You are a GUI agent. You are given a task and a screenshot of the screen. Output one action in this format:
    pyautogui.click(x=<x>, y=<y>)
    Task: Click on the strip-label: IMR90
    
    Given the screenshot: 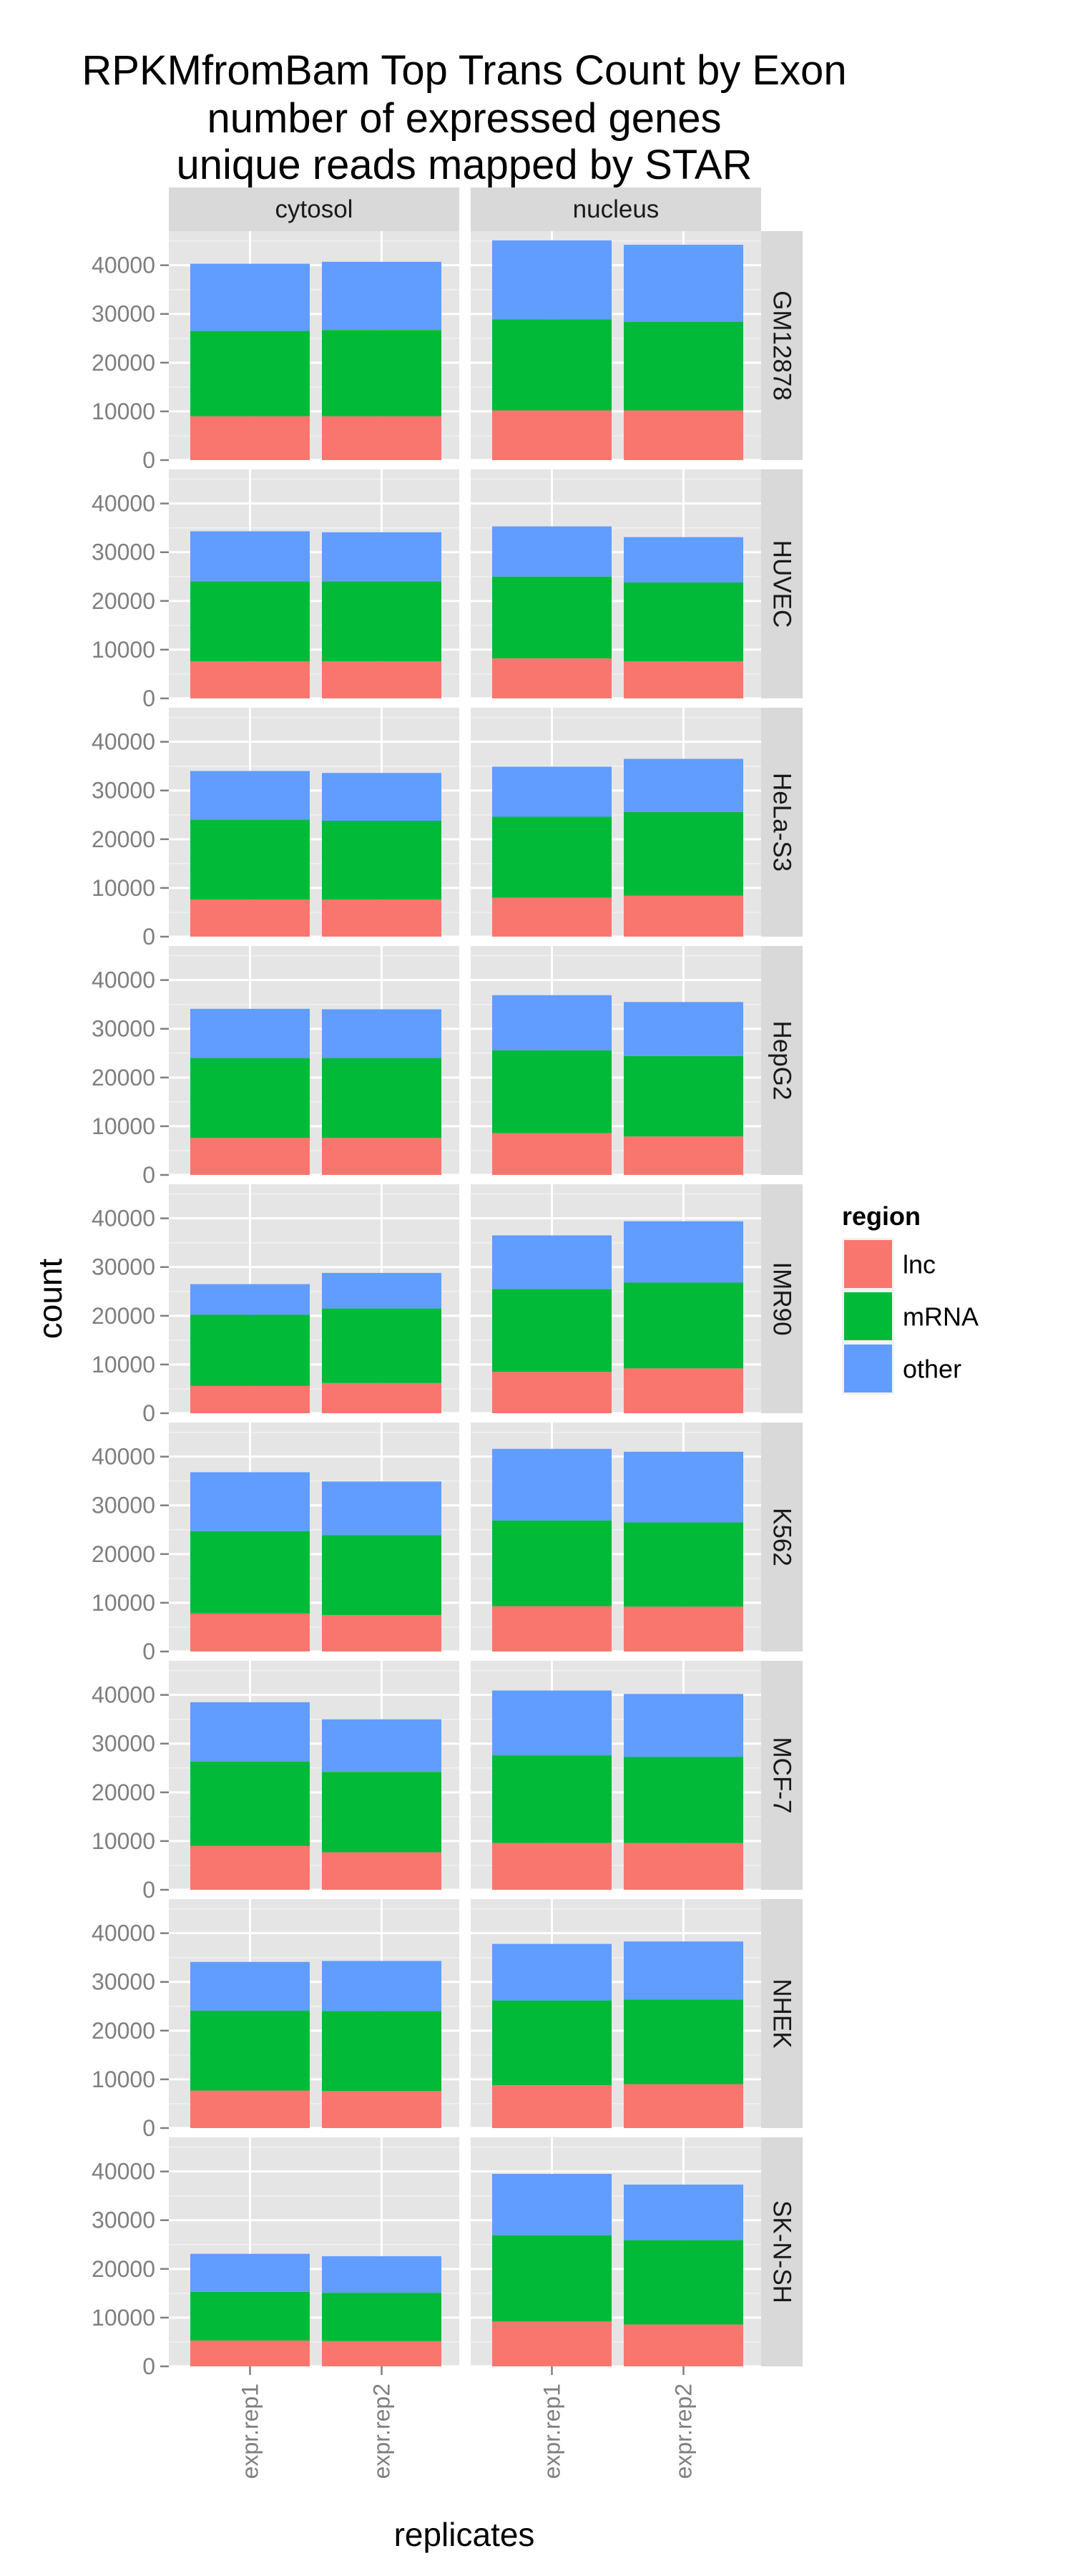 What is the action you would take?
    pyautogui.click(x=782, y=1298)
    